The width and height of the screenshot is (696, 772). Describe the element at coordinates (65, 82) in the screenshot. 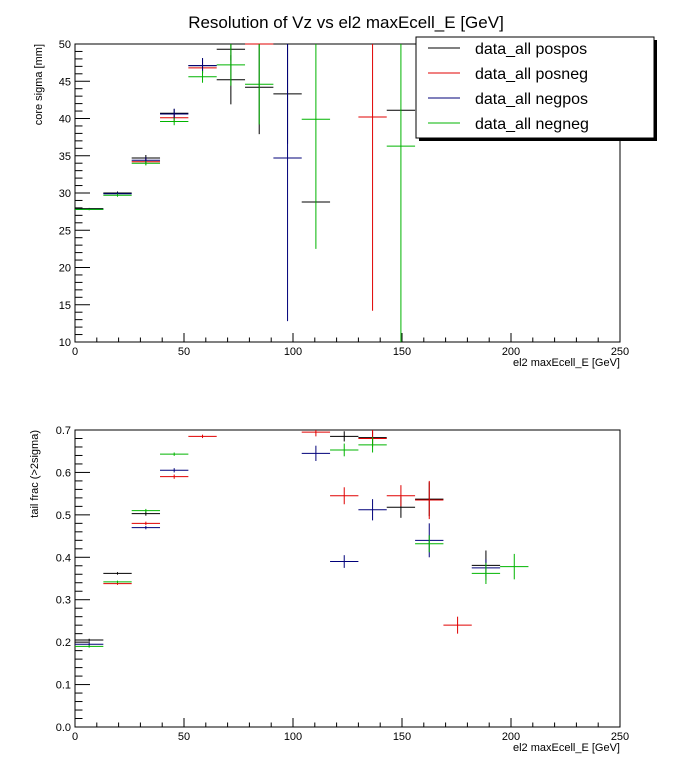

I see `top-y-tick-label: 45` at that location.